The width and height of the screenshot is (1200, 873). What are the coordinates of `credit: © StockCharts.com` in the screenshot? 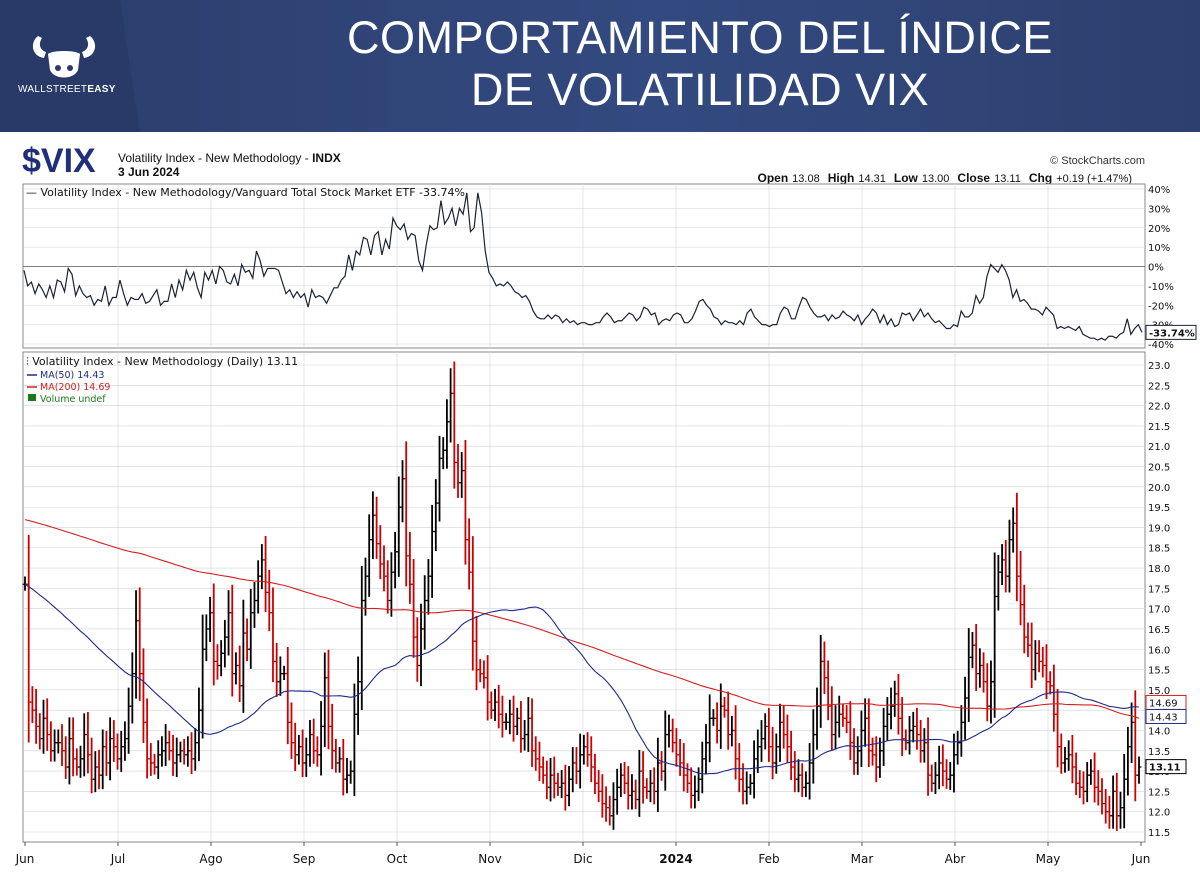 It's located at (1097, 161).